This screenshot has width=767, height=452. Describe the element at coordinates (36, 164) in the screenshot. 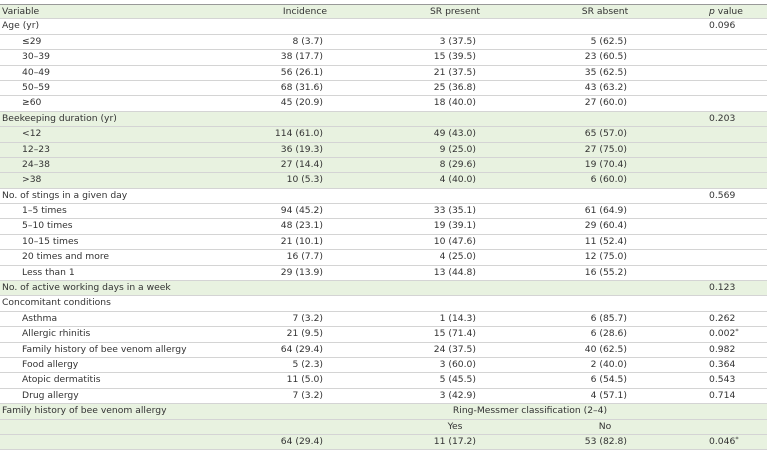

I see `row-label: 24–38` at that location.